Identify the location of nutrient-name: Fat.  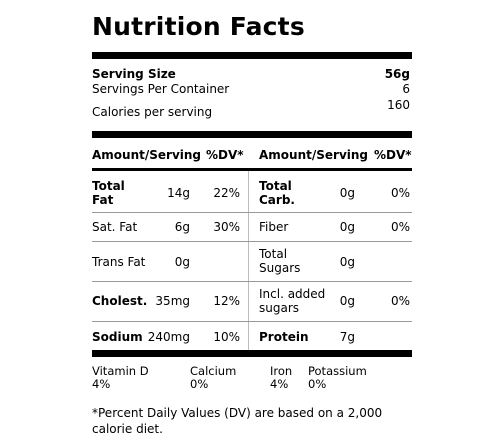
(103, 200).